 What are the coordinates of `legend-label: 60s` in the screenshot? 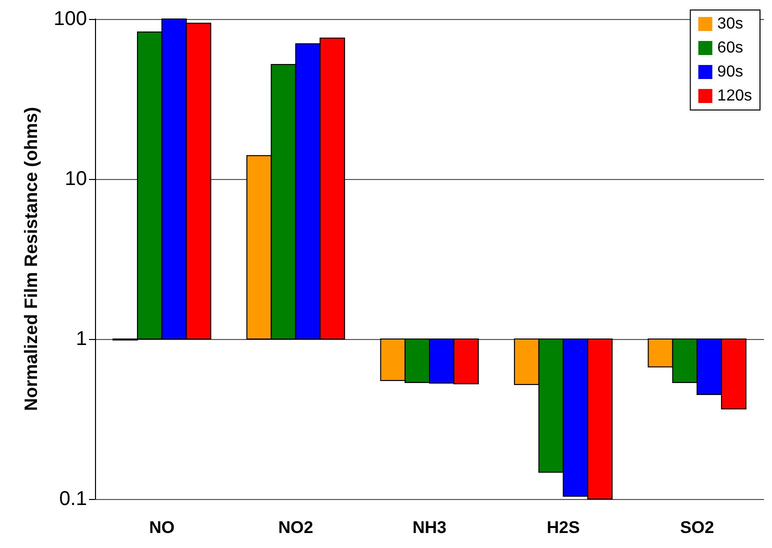 It's located at (730, 48).